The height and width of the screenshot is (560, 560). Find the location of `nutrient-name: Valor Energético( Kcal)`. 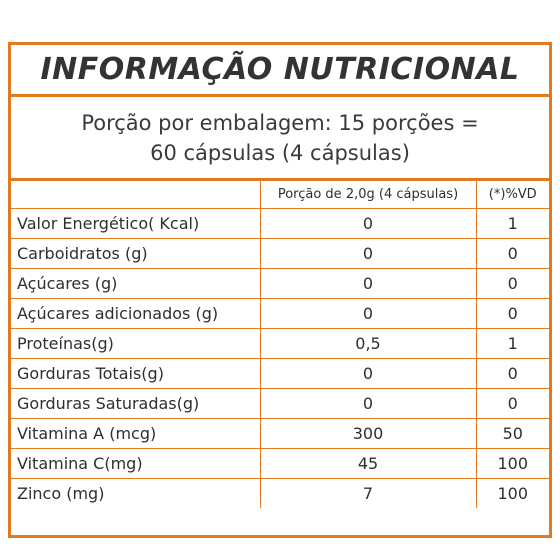

nutrient-name: Valor Energético( Kcal) is located at coordinates (136, 223).